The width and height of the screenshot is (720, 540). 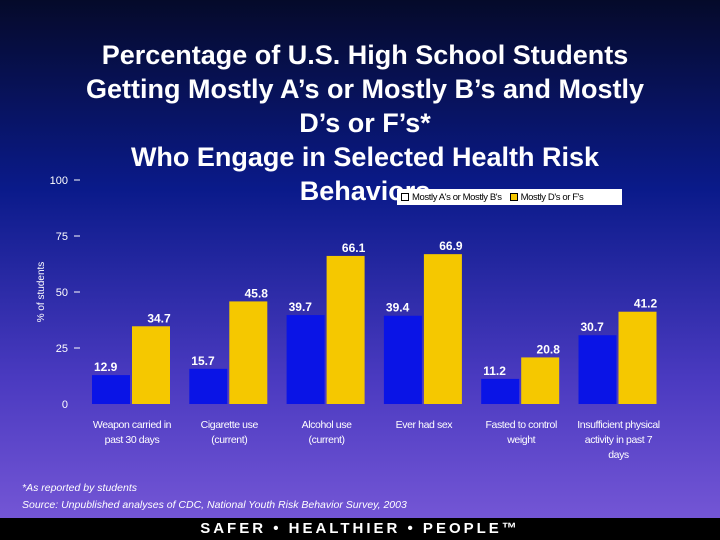 I want to click on data-label-mostly-a-b: 39.4, so click(x=398, y=308).